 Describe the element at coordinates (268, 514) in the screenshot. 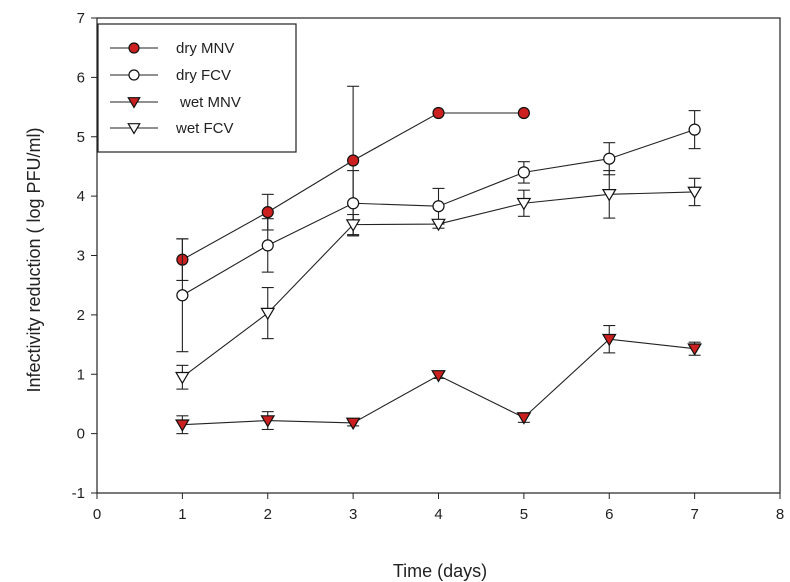

I see `x-tick-label: 2` at that location.